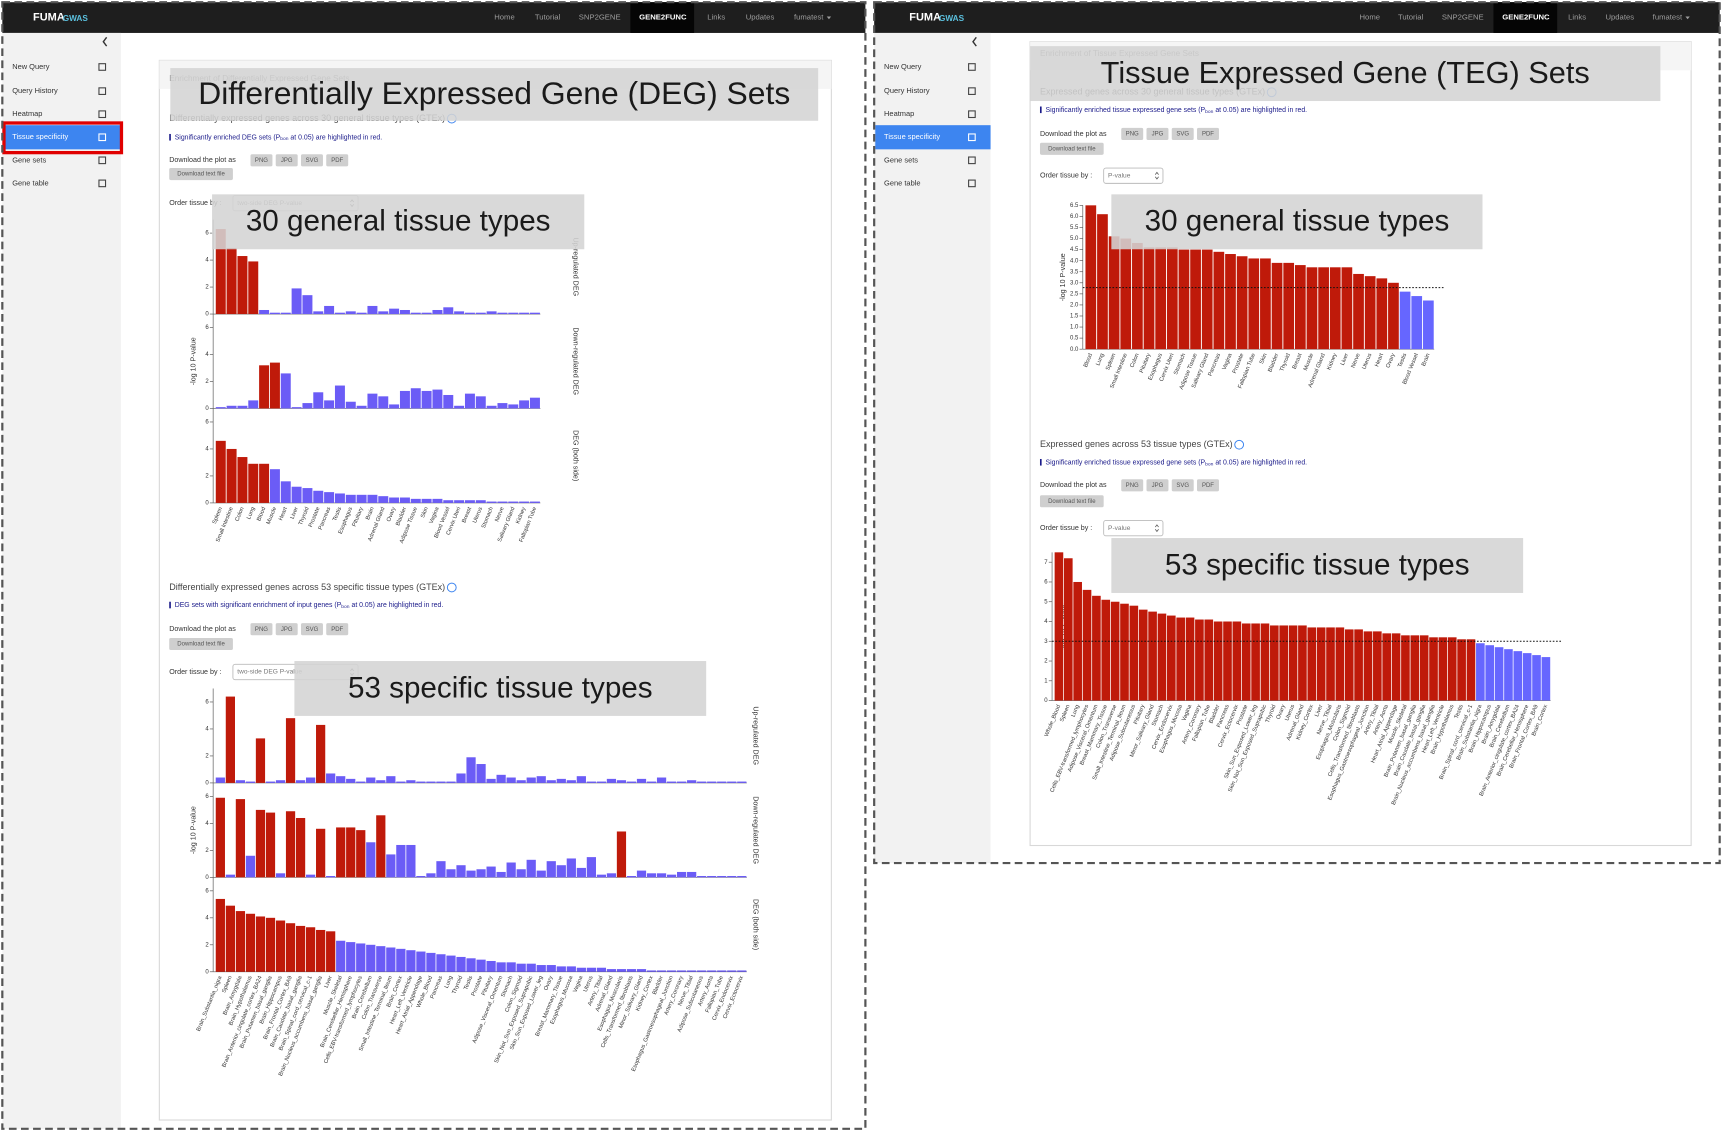 The width and height of the screenshot is (1722, 1131). What do you see at coordinates (202, 629) in the screenshot?
I see `download-label: Download the plot as` at bounding box center [202, 629].